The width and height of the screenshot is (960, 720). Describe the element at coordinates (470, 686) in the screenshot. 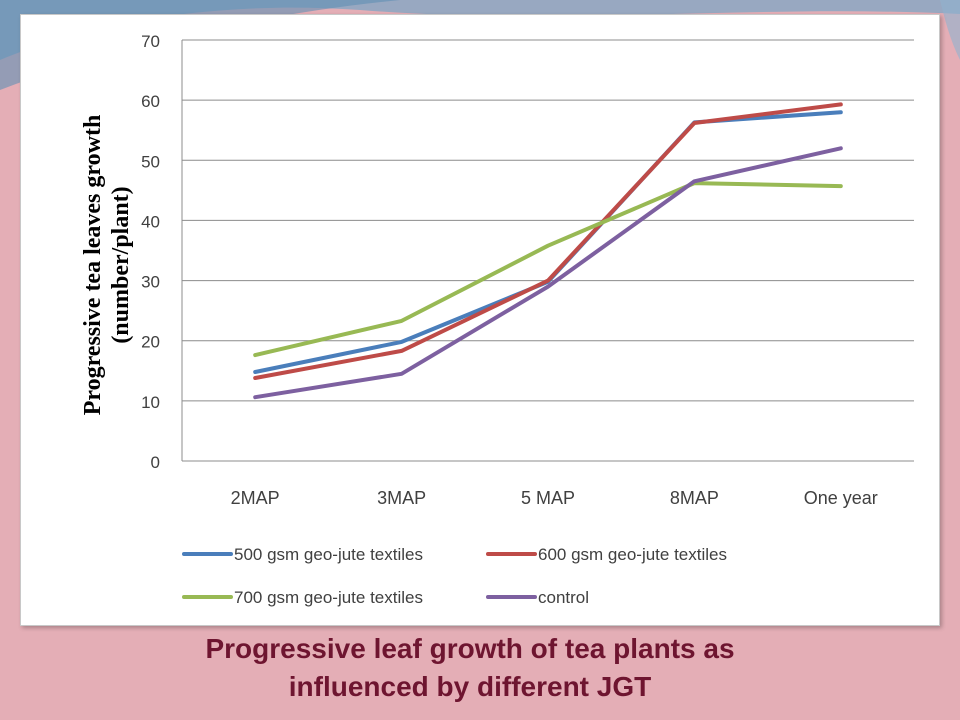

I see `caption-line2: influenced by different JGT` at that location.